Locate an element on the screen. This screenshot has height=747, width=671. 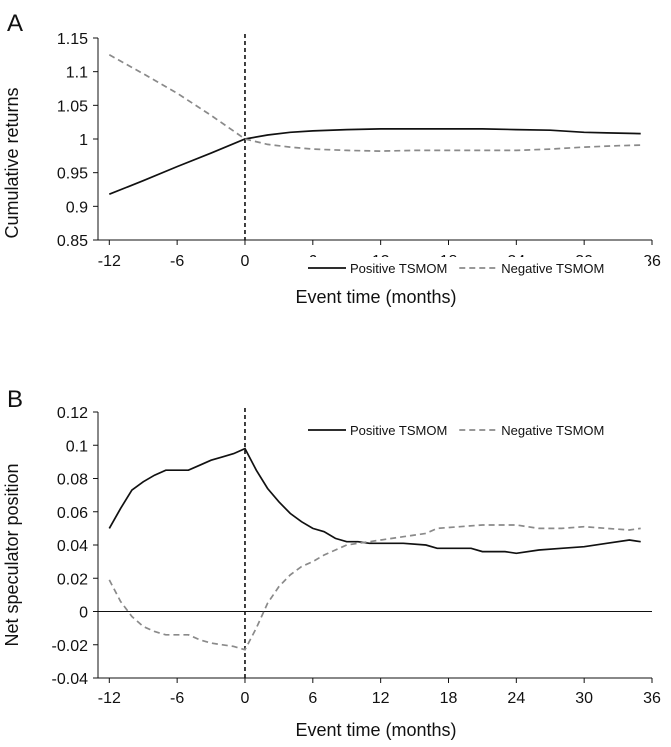
panel-a-y-tick-label: 1.15 is located at coordinates (72, 39).